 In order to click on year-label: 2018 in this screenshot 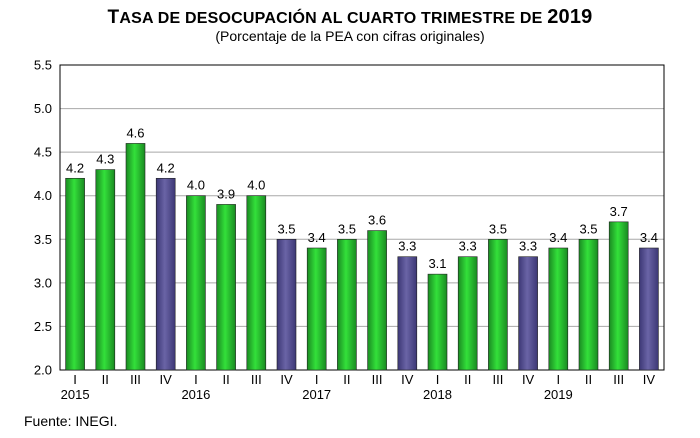, I will do `click(437, 394)`.